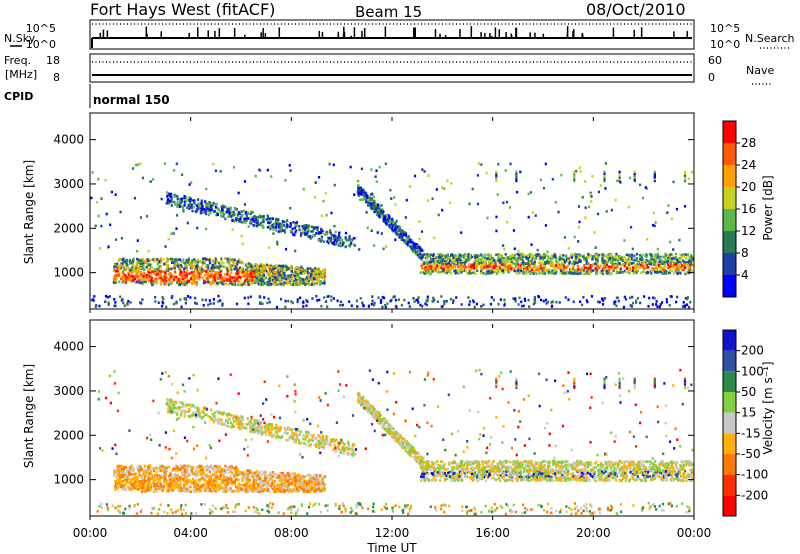 This screenshot has height=554, width=800. I want to click on power-colorbar-tick-label: 16, so click(748, 209).